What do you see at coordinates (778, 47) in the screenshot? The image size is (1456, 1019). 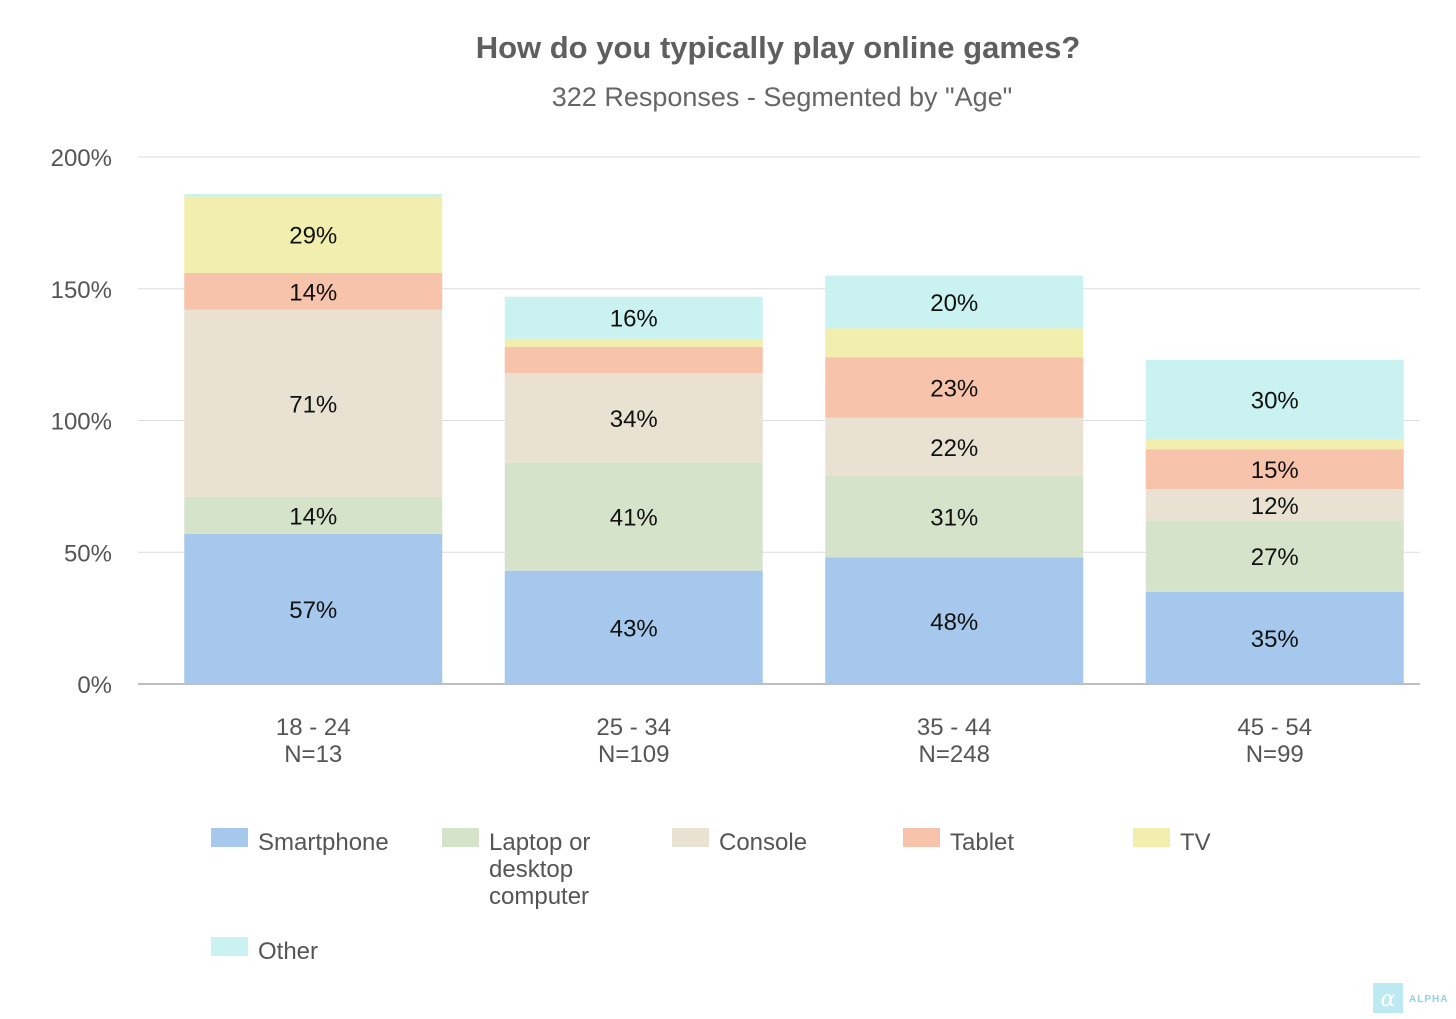 I see `chart-title: How do you typically play online games?` at bounding box center [778, 47].